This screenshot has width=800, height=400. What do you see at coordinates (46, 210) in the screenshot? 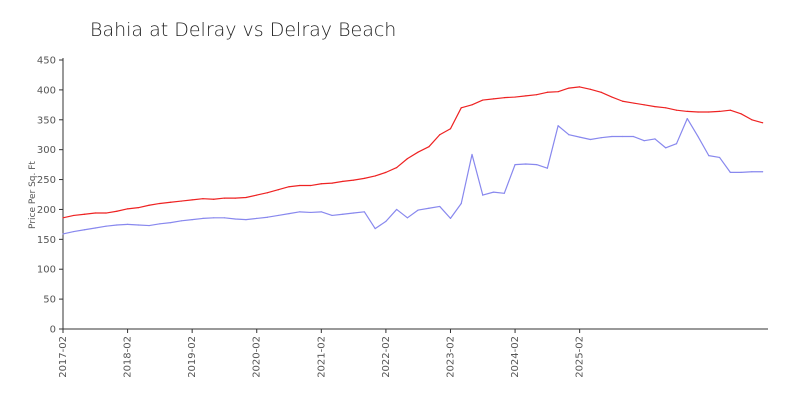
I see `y-tick-label: 200` at bounding box center [46, 210].